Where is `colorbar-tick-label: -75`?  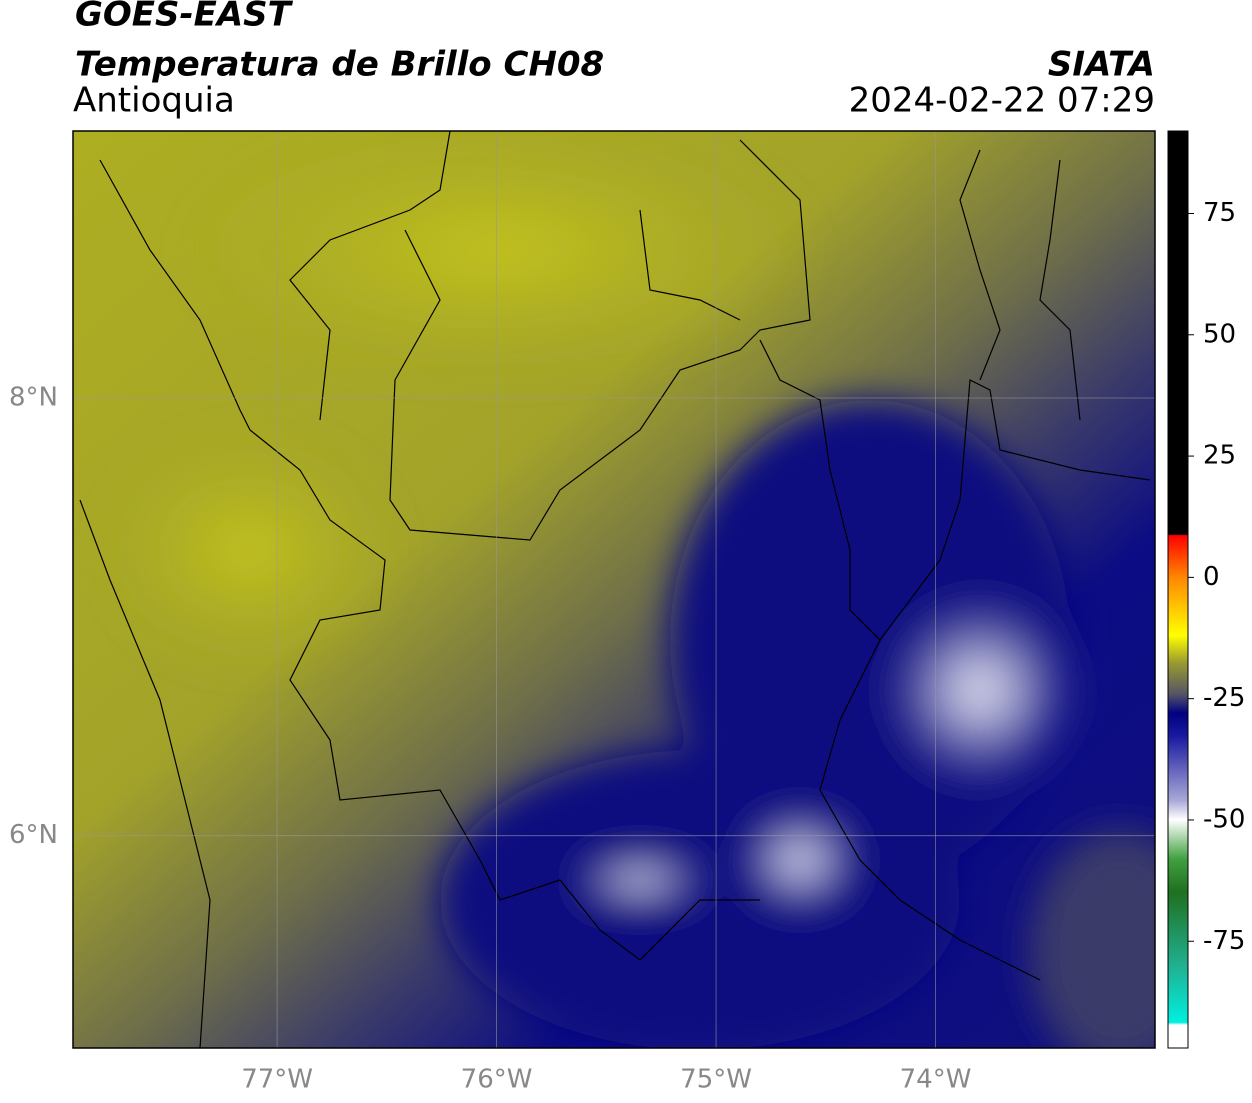 colorbar-tick-label: -75 is located at coordinates (1224, 941).